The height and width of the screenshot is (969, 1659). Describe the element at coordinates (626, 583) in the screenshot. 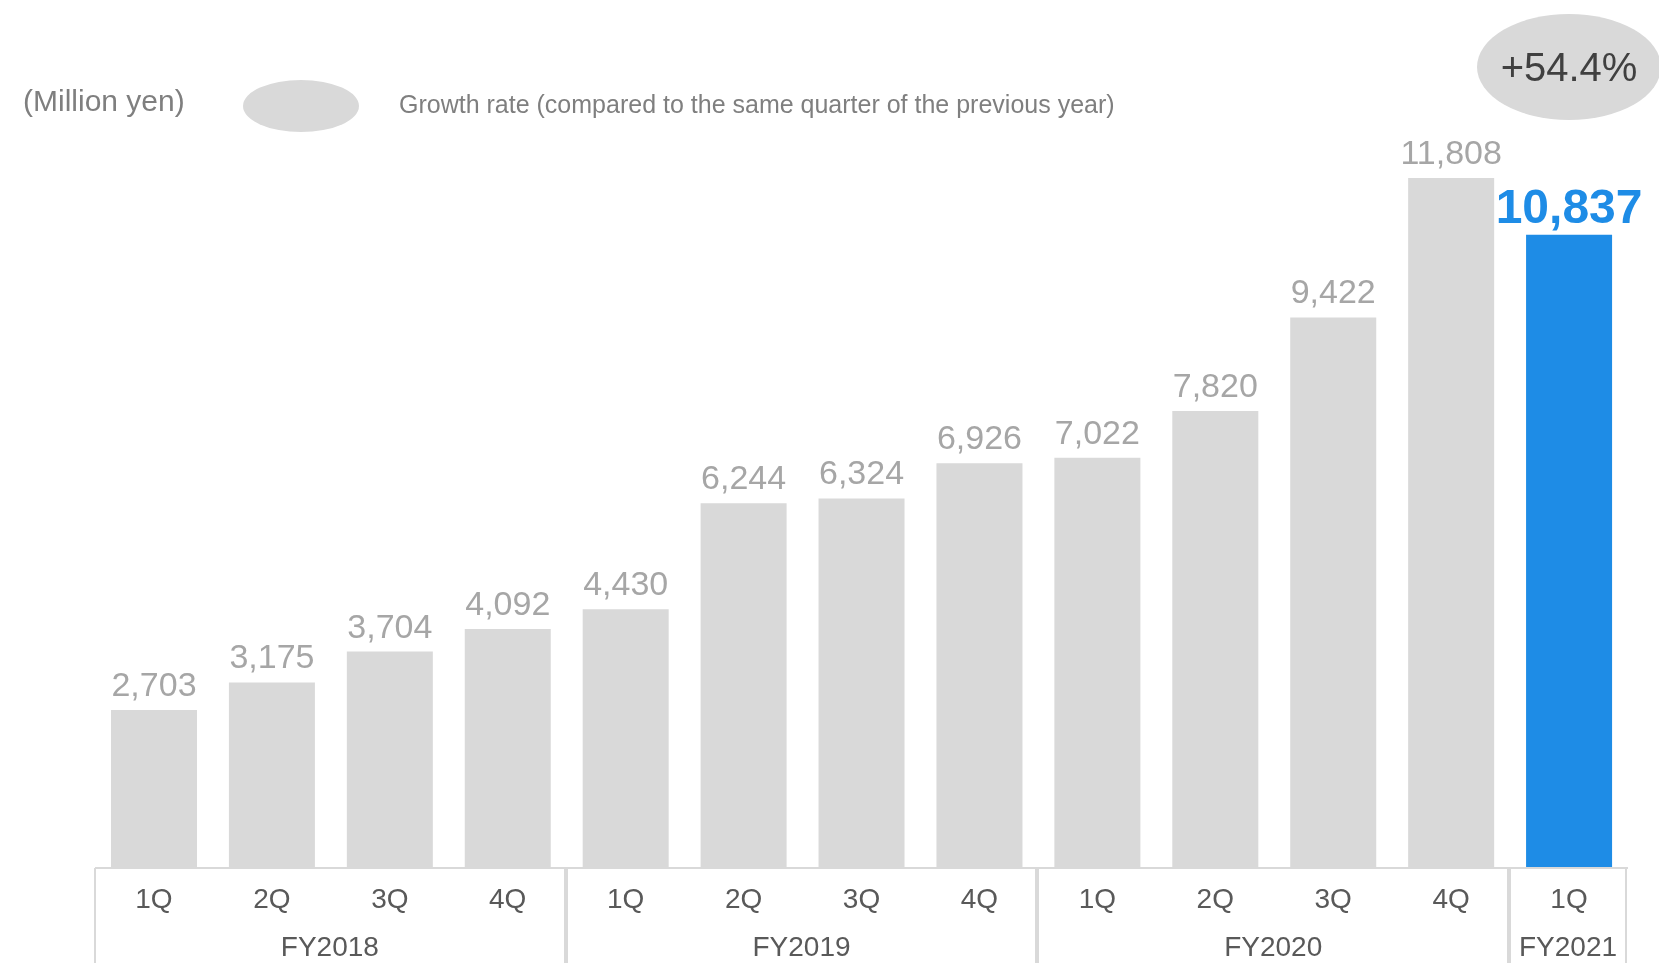

I see `data-label: 4,430` at that location.